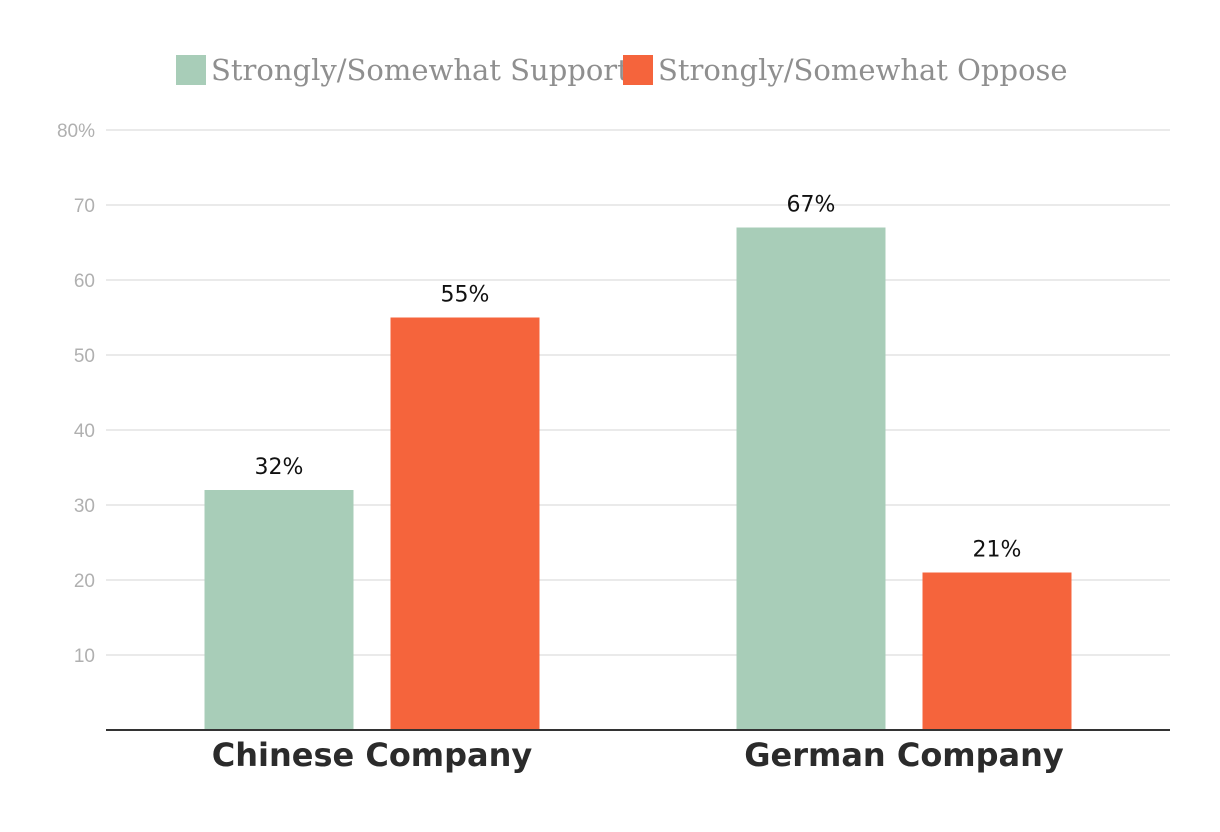 Image resolution: width=1220 pixels, height=832 pixels. Describe the element at coordinates (84, 206) in the screenshot. I see `y-tick-label: 70` at that location.